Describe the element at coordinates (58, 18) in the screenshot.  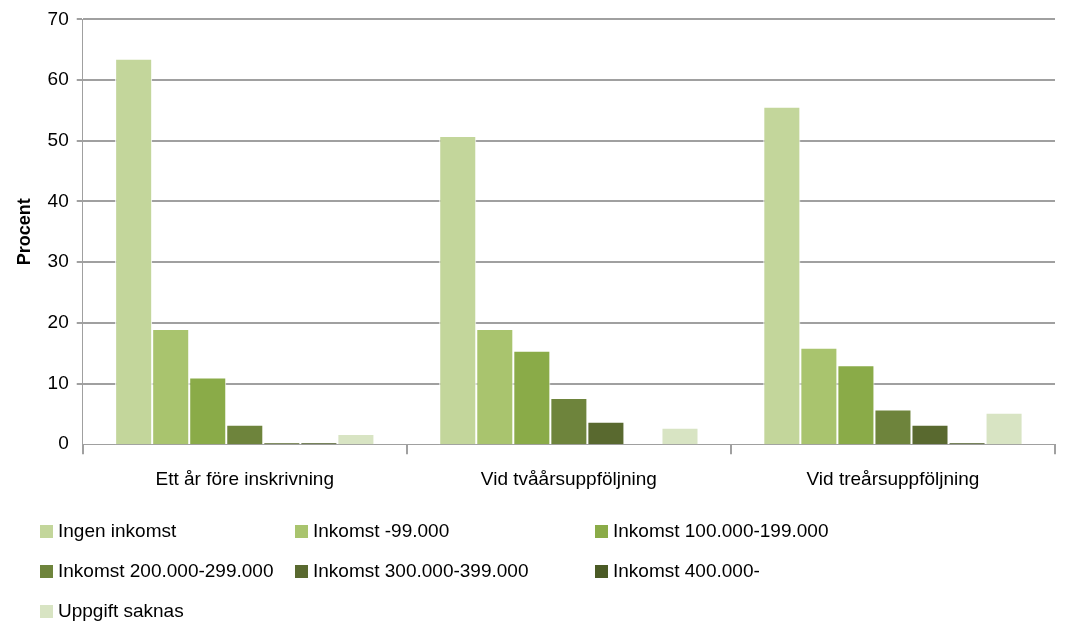
I see `y-tick-label: 70` at that location.